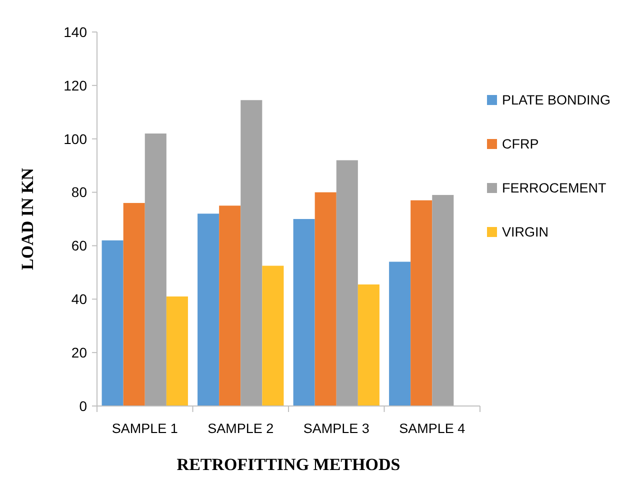  What do you see at coordinates (336, 428) in the screenshot?
I see `x-tick-label: SAMPLE 3` at bounding box center [336, 428].